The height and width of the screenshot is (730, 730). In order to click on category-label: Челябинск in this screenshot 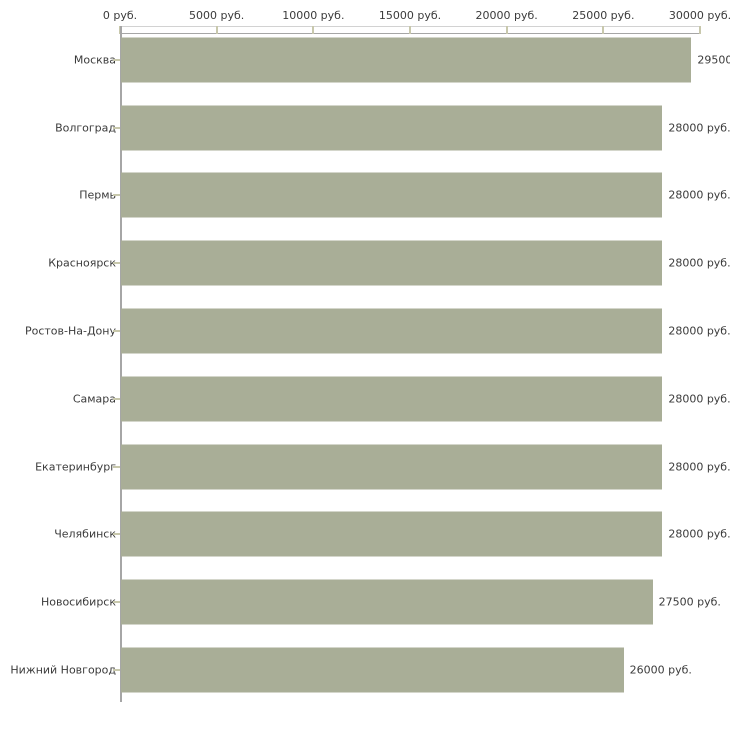, I will do `click(85, 534)`.